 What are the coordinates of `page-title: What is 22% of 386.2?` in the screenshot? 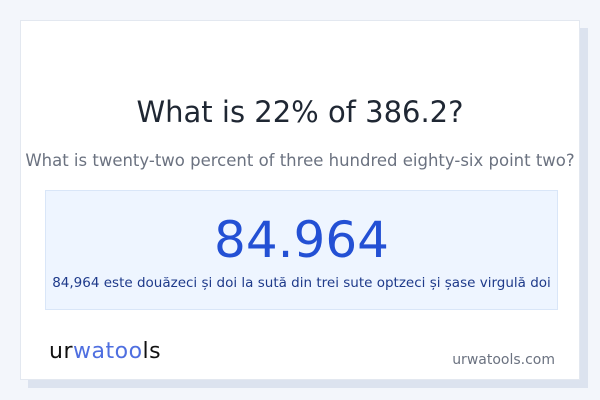 It's located at (300, 112).